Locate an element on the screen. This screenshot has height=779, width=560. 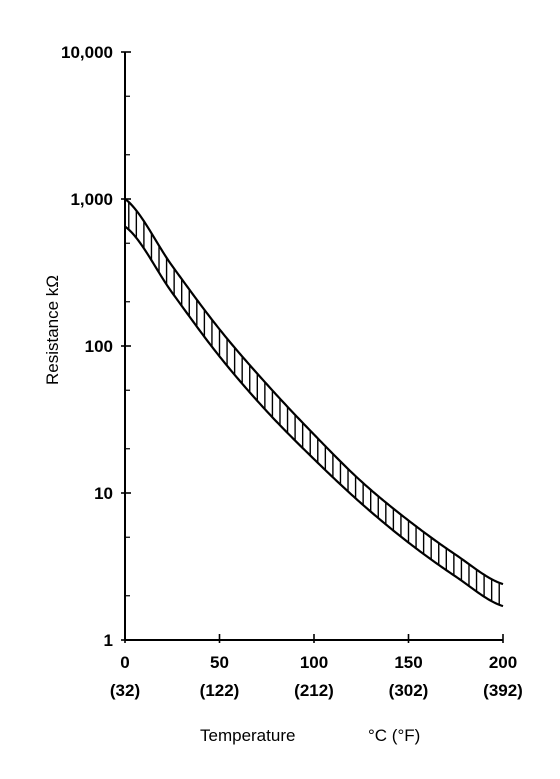
x-tick-label: 0 is located at coordinates (124, 662).